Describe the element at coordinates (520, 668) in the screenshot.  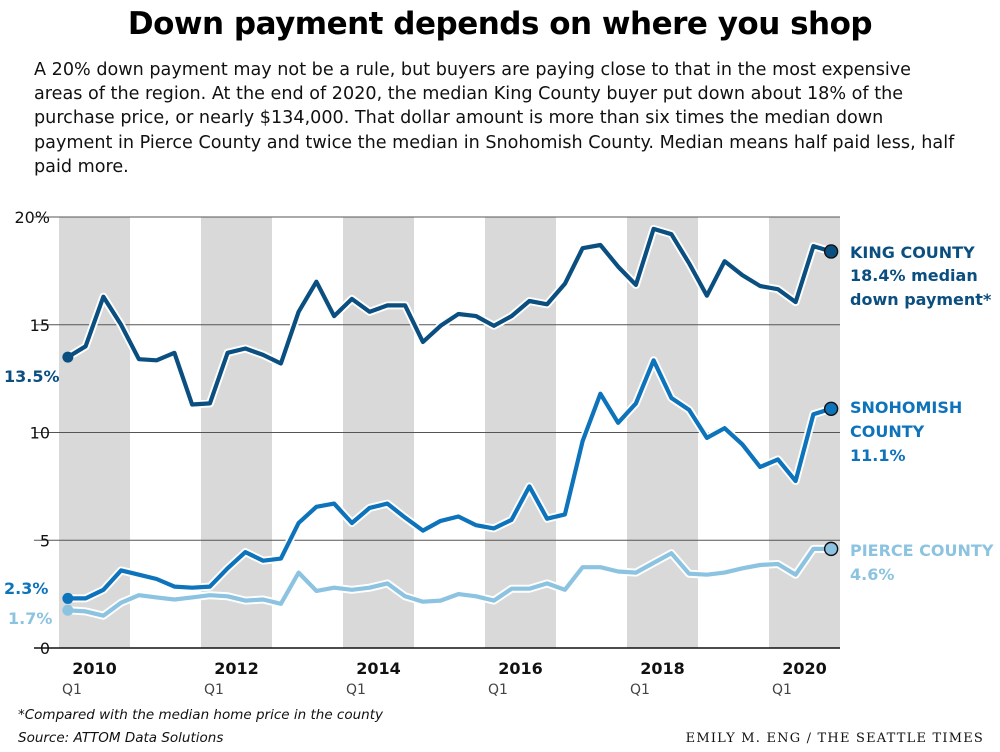
I see `x-tick-year: 2016` at that location.